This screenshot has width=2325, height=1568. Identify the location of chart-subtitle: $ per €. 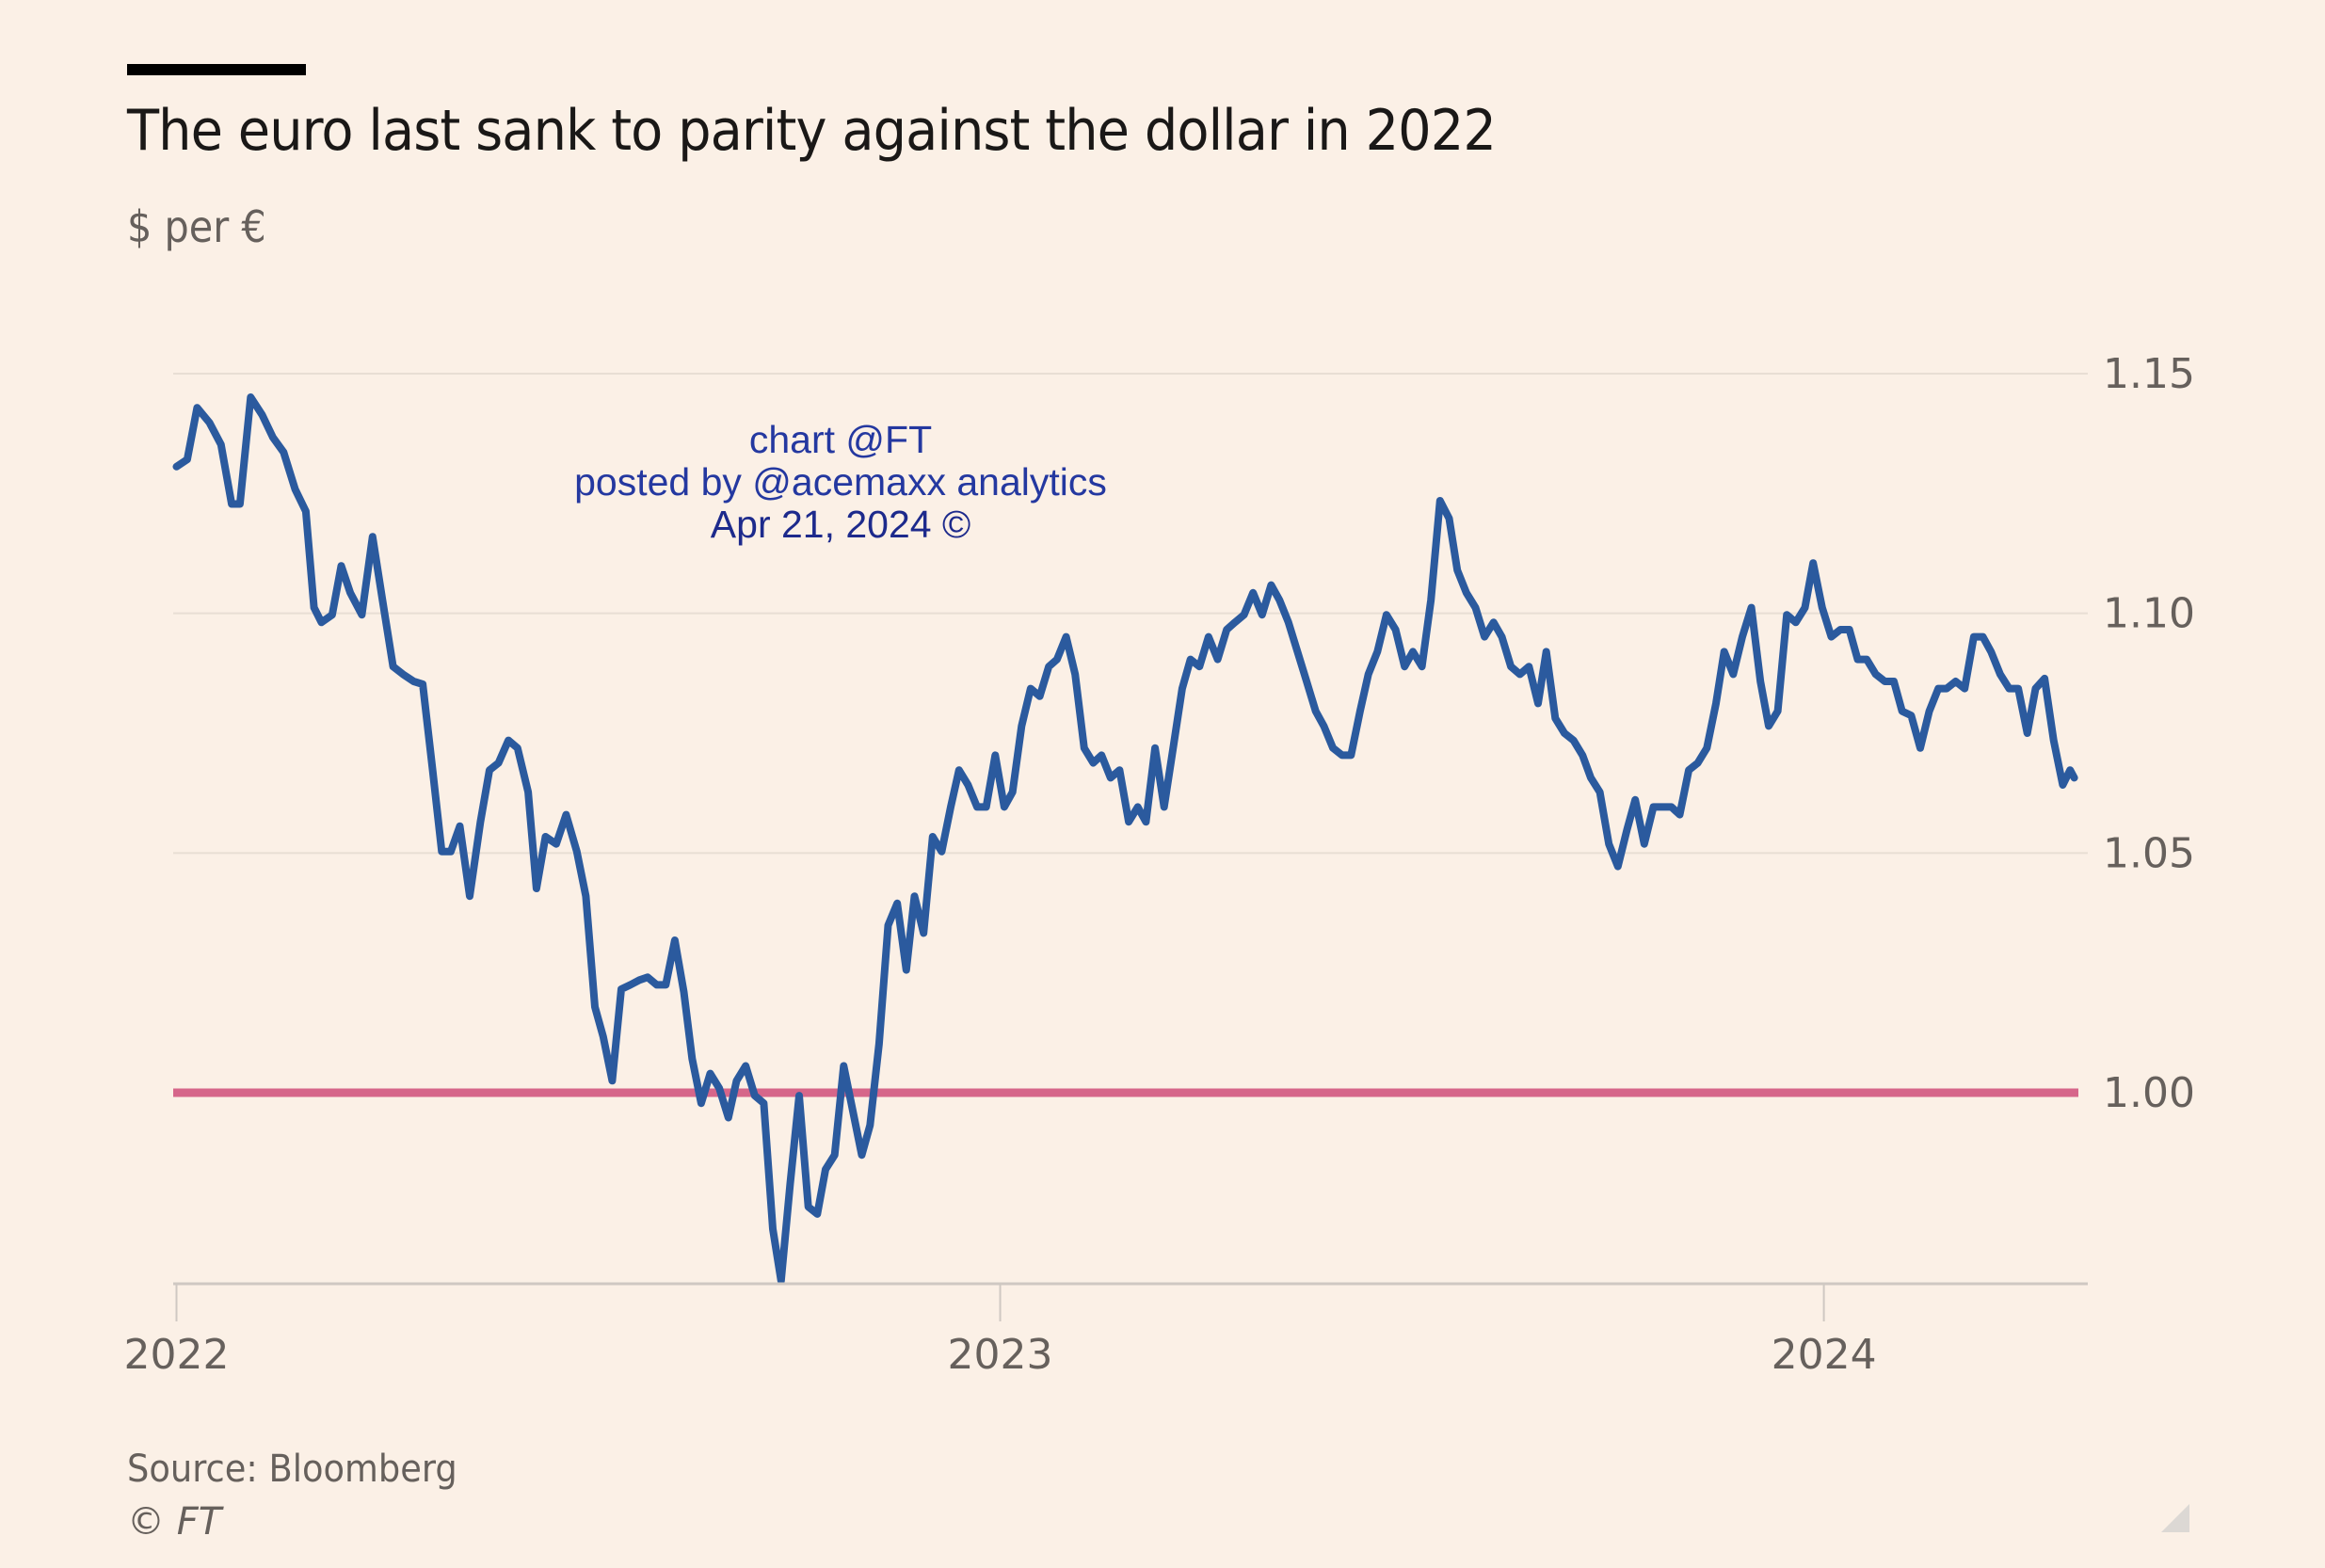
(196, 226).